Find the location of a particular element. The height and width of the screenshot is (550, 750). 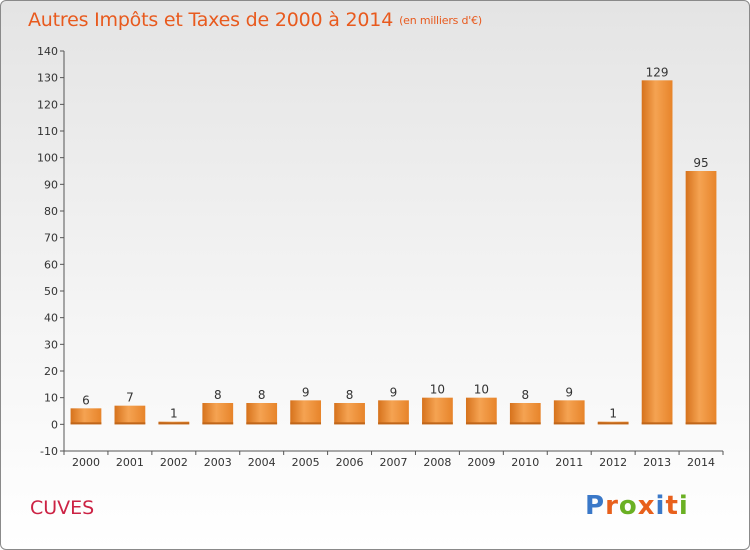

x-tick-label: 2014 is located at coordinates (701, 462).